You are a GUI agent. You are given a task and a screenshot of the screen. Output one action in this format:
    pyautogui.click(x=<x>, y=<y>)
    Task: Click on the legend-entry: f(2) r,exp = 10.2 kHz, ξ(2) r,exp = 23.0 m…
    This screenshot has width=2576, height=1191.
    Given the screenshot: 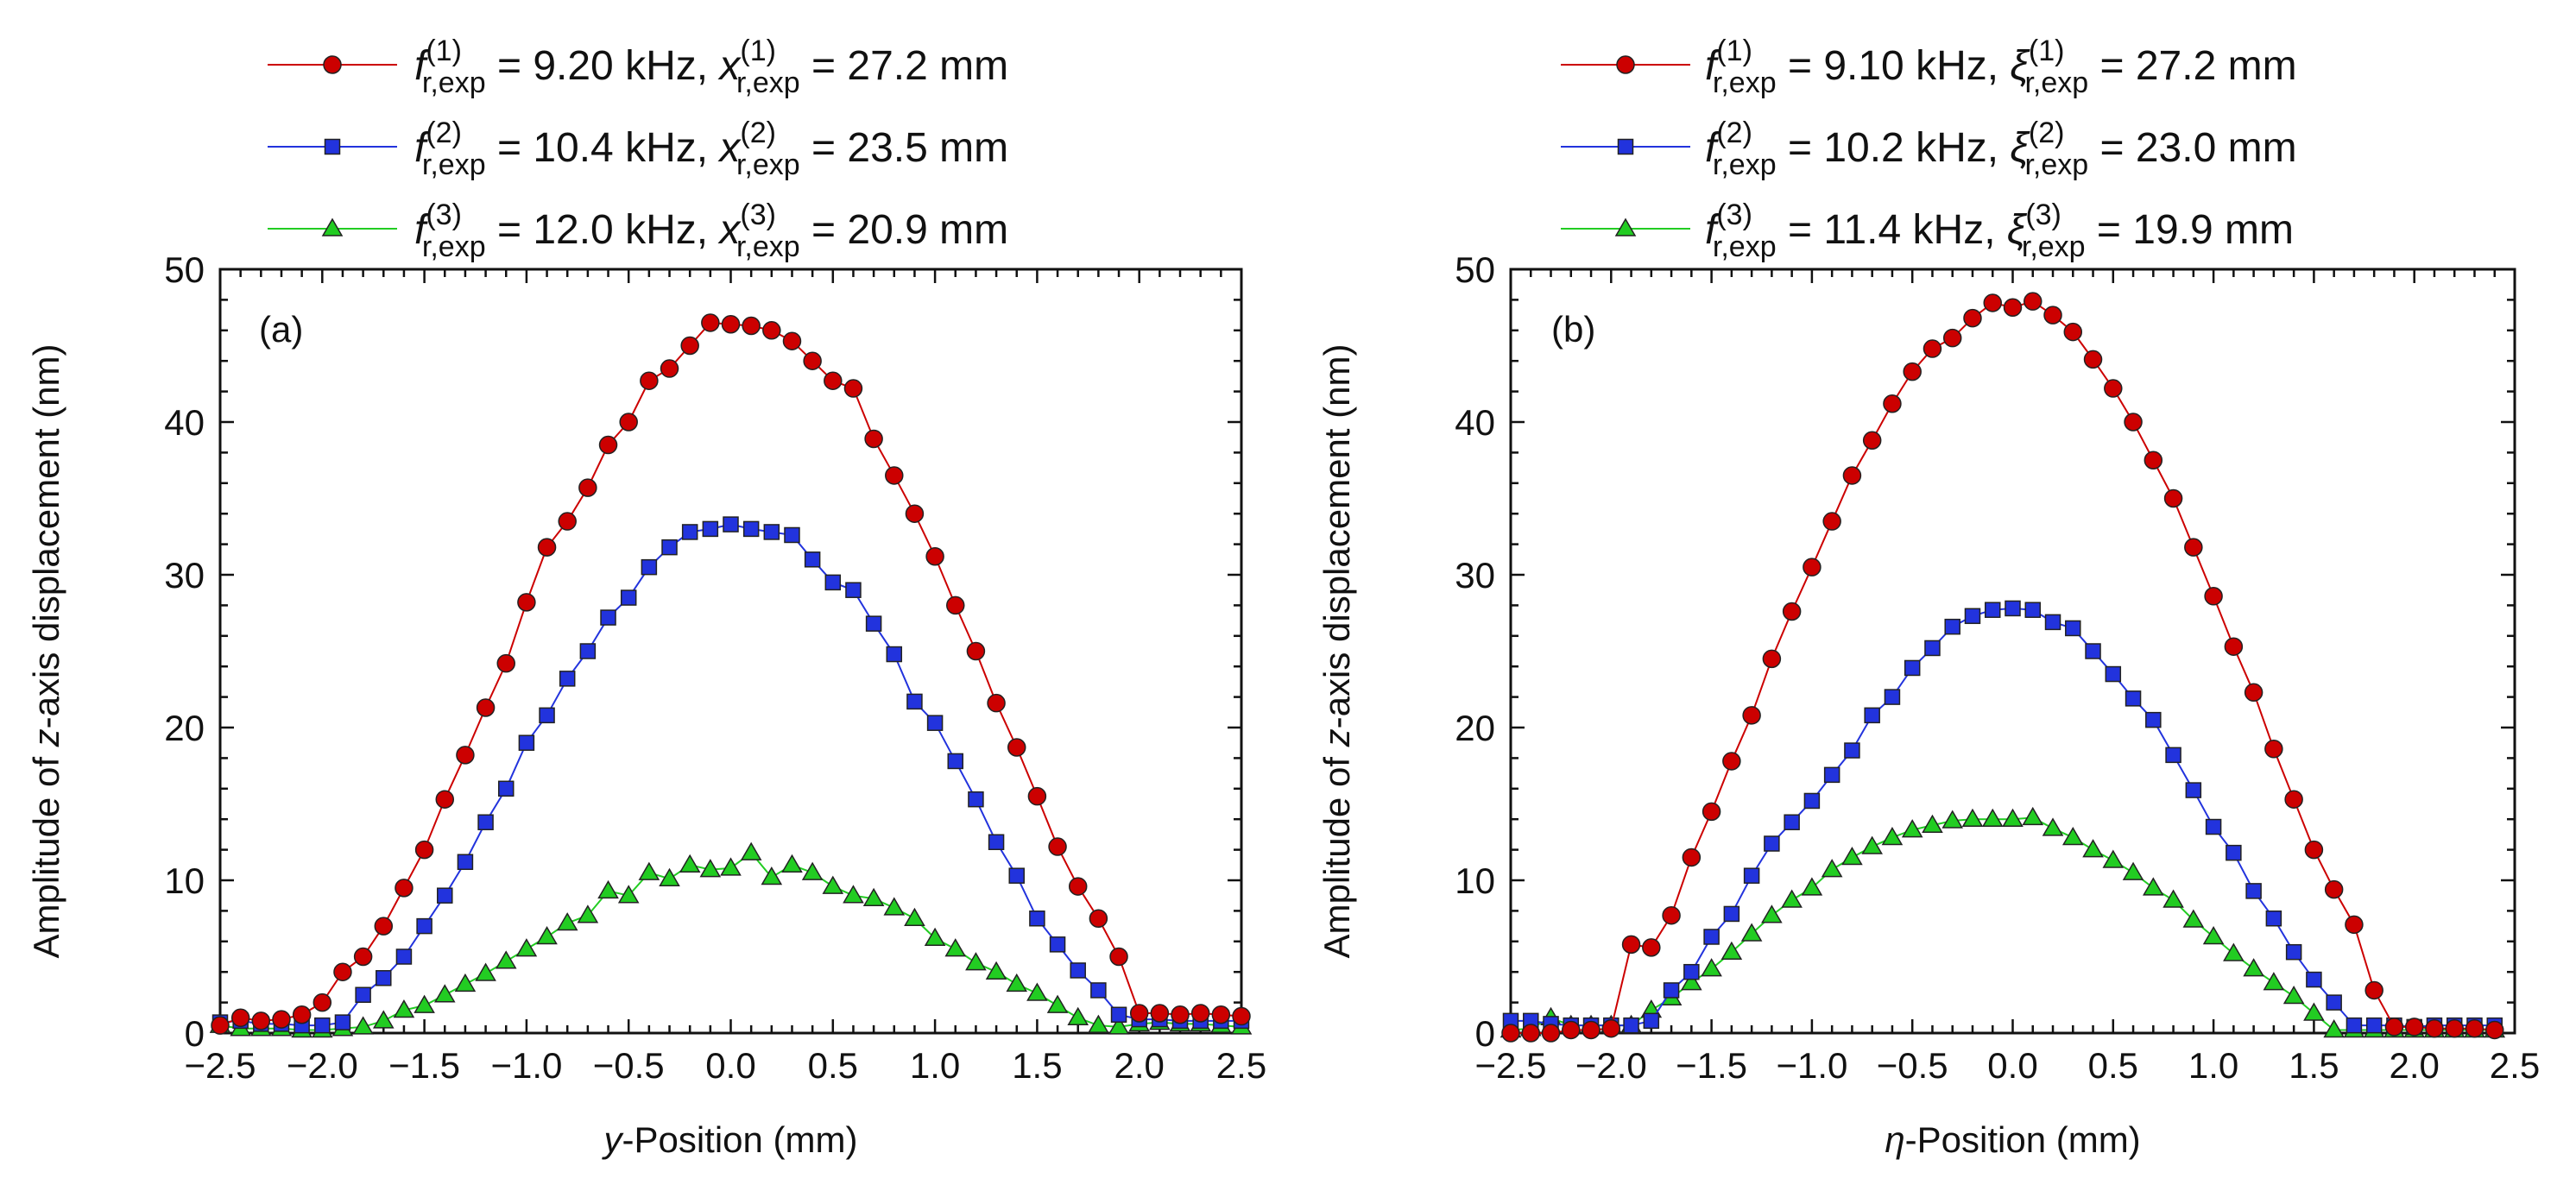 What is the action you would take?
    pyautogui.click(x=1929, y=149)
    